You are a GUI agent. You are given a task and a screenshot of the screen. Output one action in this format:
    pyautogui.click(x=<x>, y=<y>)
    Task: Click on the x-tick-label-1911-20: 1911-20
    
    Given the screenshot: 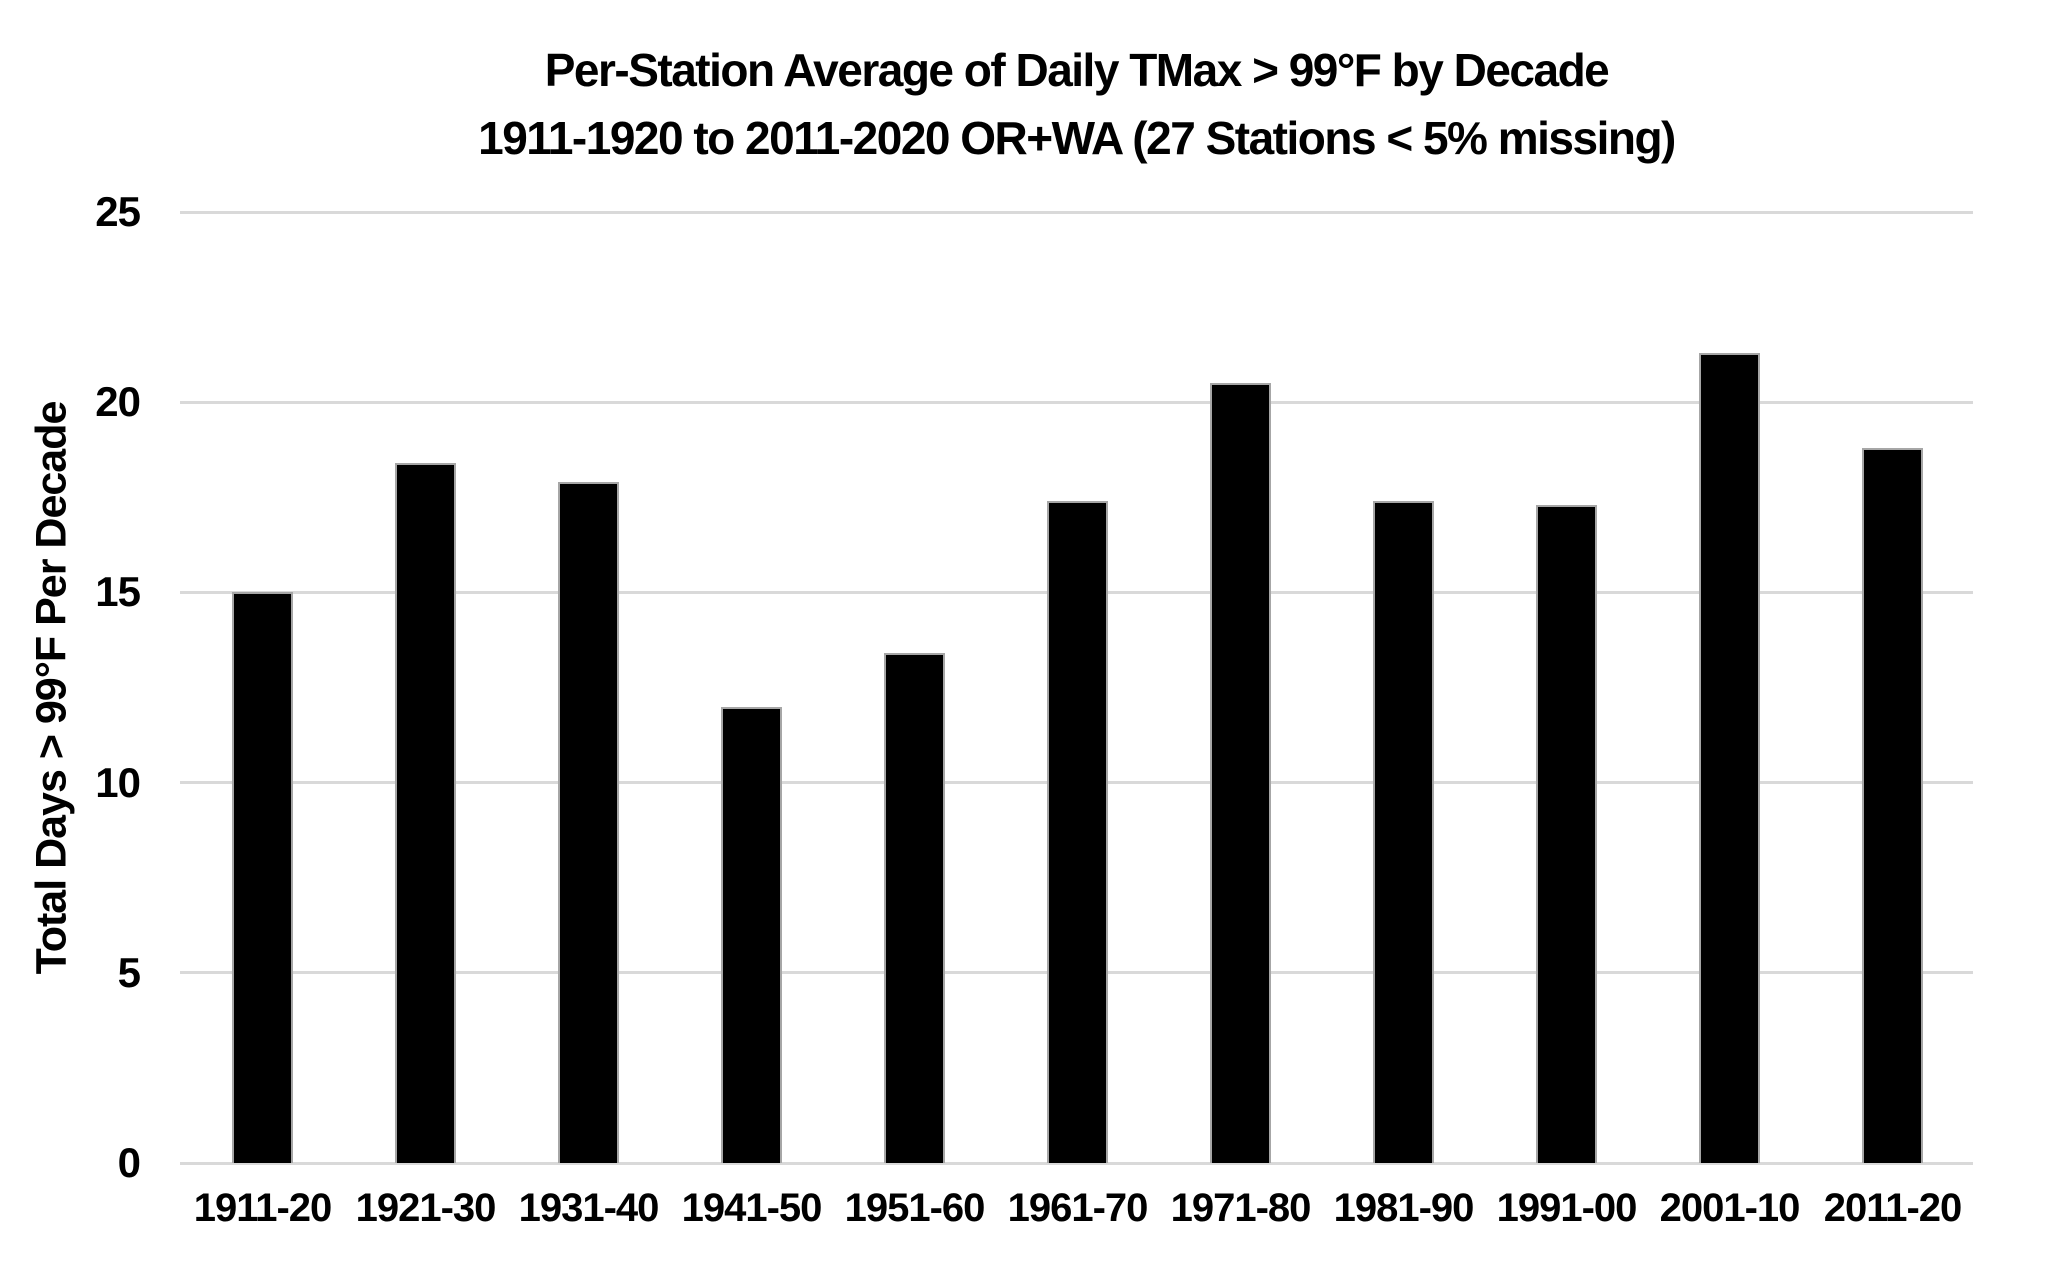 What is the action you would take?
    pyautogui.click(x=263, y=1208)
    